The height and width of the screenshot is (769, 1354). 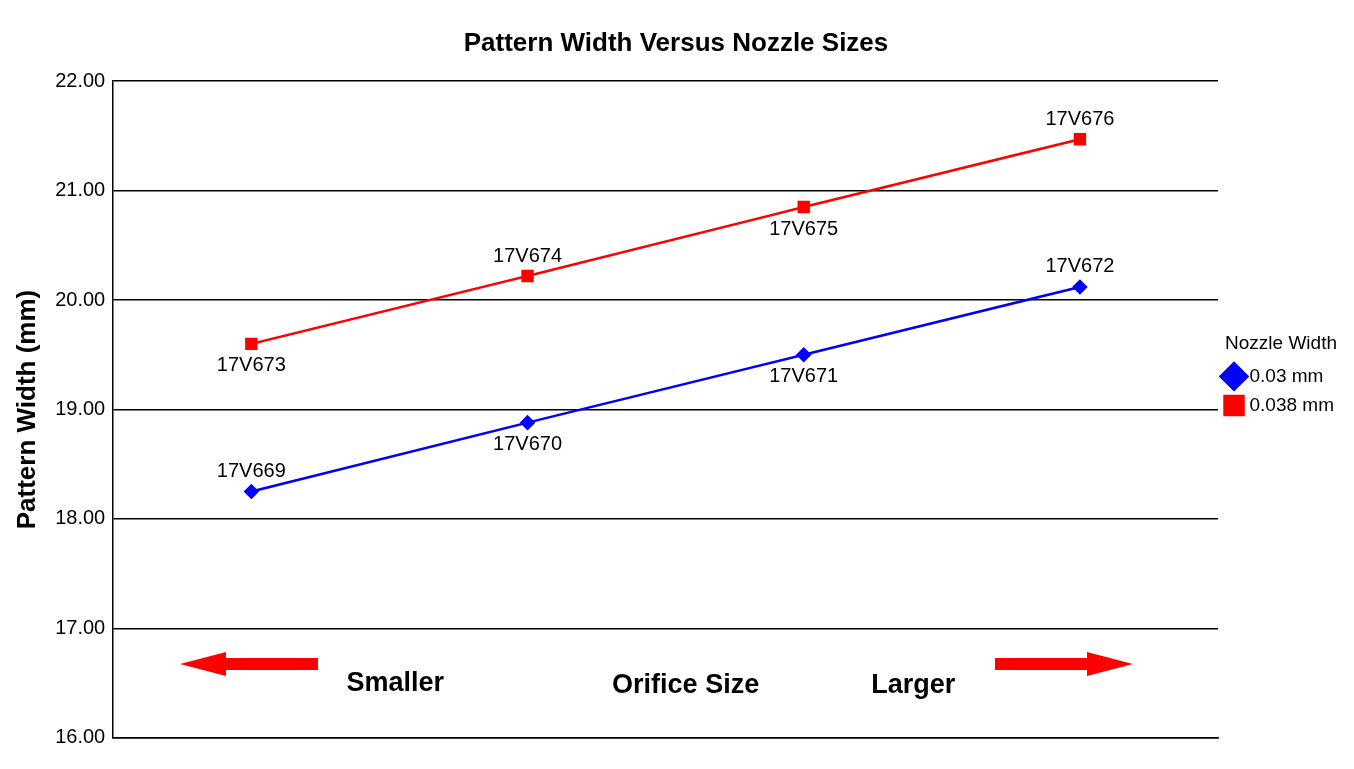 What do you see at coordinates (804, 227) in the screenshot?
I see `annotation: 17V675` at bounding box center [804, 227].